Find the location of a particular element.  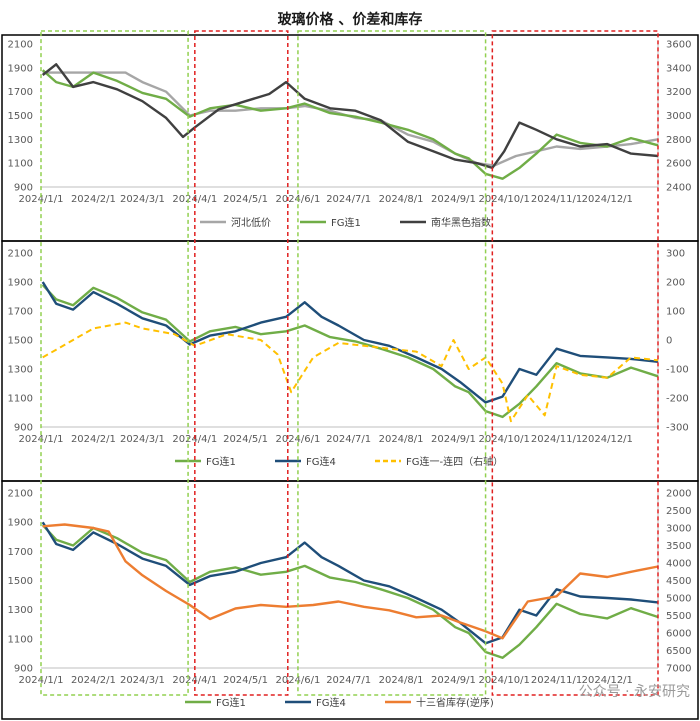

y2-tick-label: 2400 is located at coordinates (678, 188).